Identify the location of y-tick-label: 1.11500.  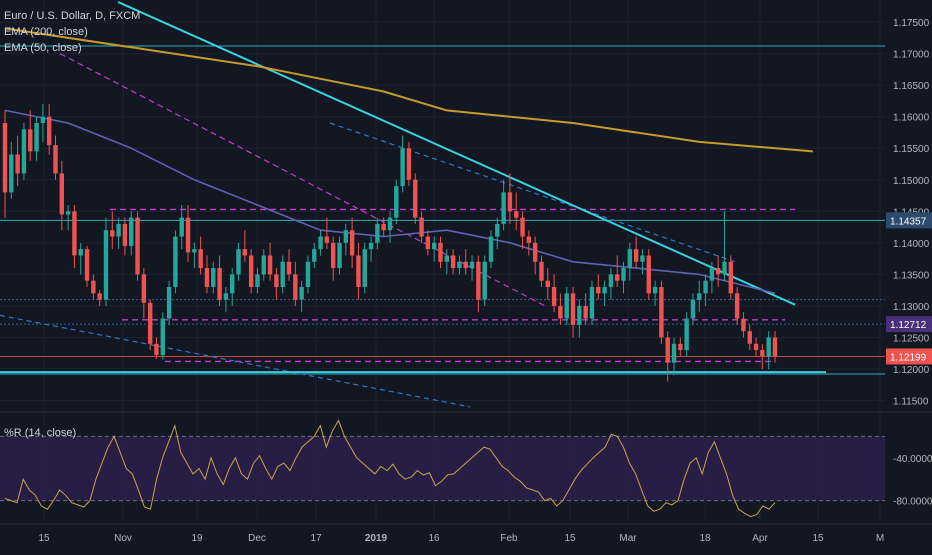
(911, 402).